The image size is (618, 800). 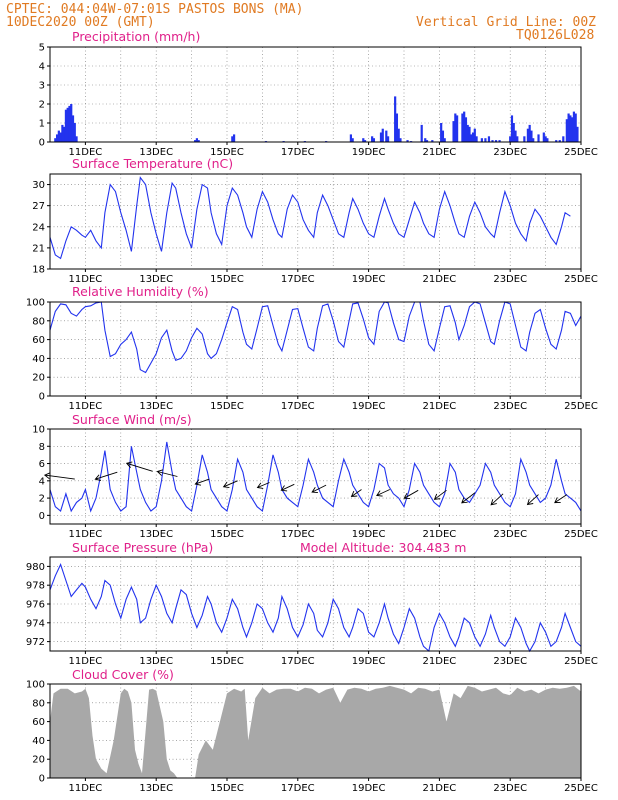 What do you see at coordinates (315, 349) in the screenshot?
I see `humidity-frame` at bounding box center [315, 349].